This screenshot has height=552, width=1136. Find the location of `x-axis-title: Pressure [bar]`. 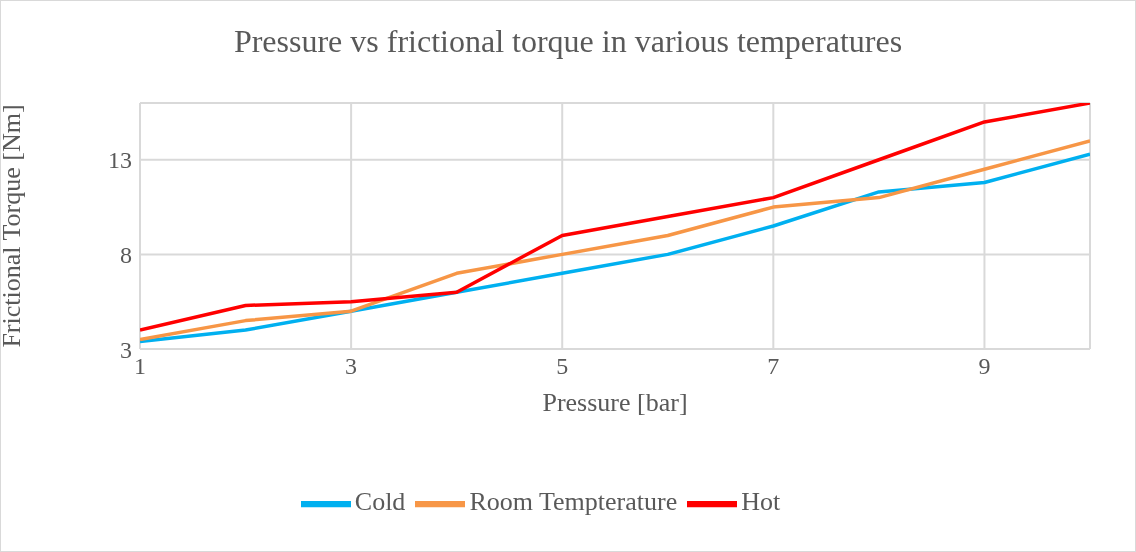

x-axis-title: Pressure [bar] is located at coordinates (615, 402).